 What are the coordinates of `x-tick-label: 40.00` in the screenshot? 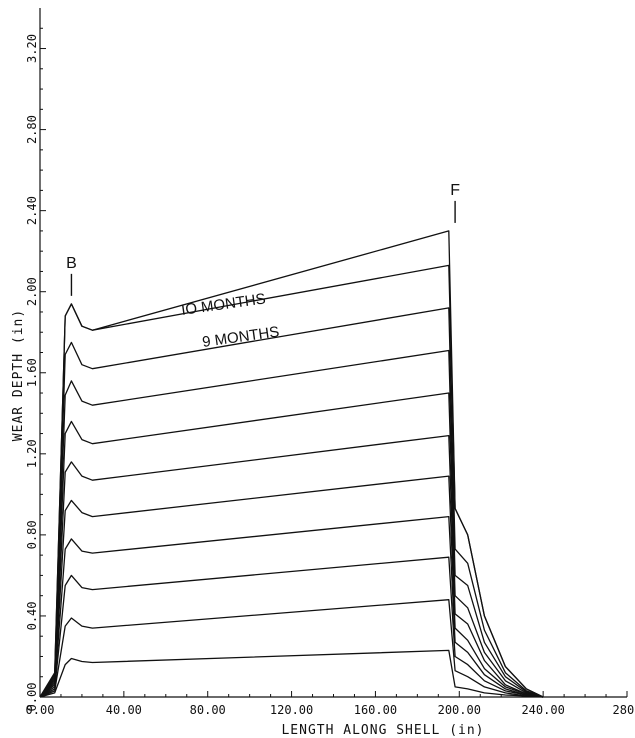 It's located at (124, 710).